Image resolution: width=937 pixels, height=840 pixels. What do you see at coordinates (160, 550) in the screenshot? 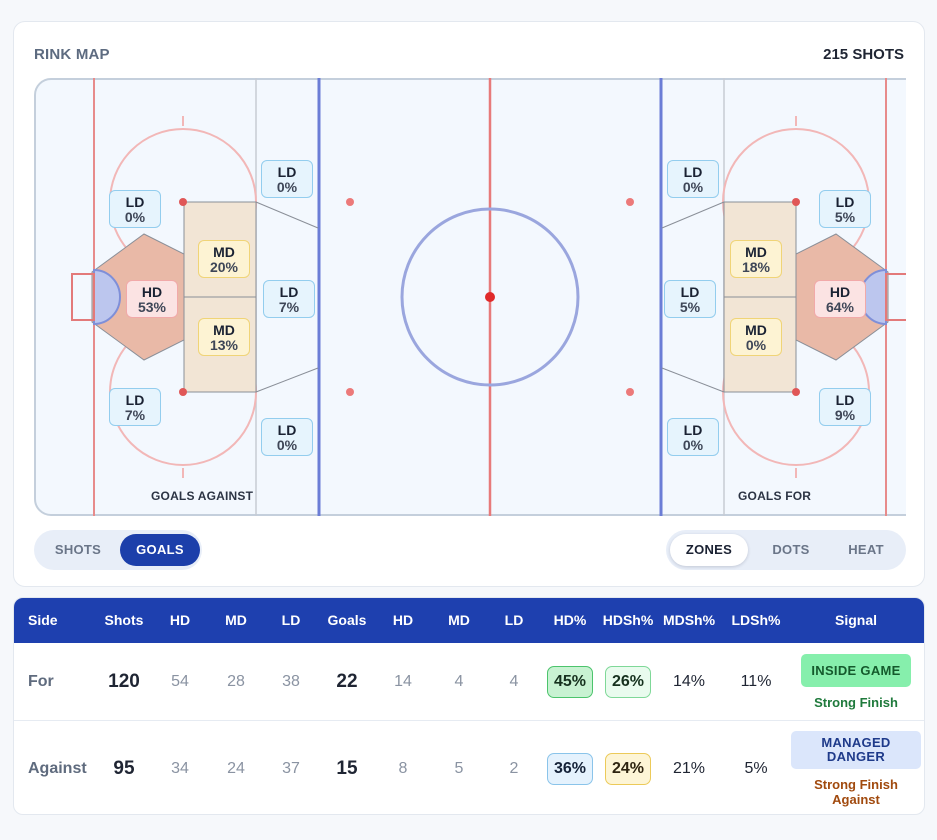
I see `tab-goals: GOALS` at bounding box center [160, 550].